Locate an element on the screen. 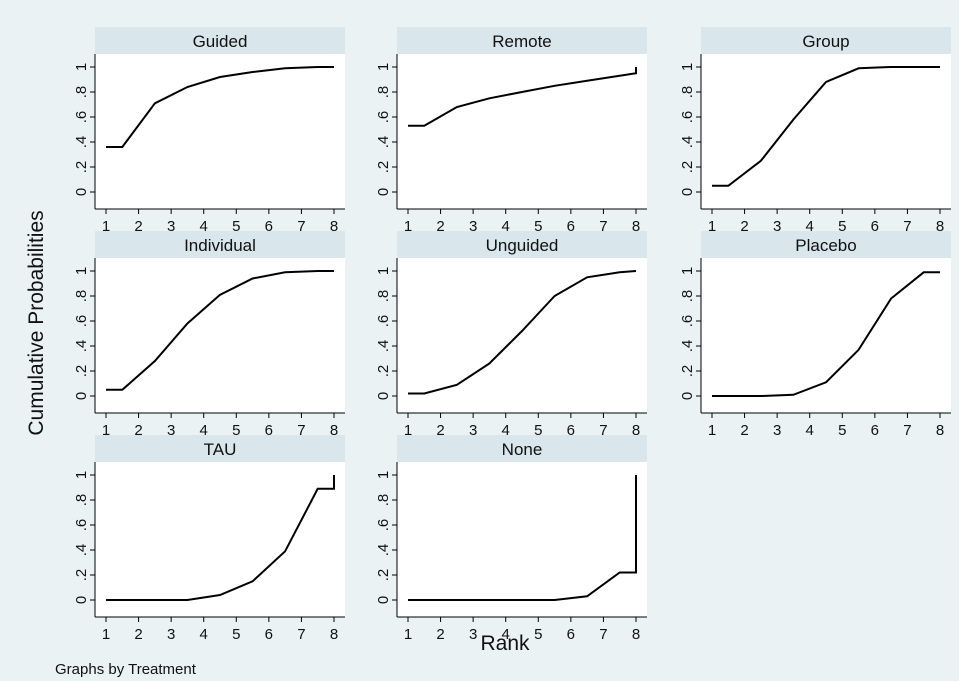 This screenshot has width=959, height=681. graphs-by-note: Graphs by Treatment is located at coordinates (126, 669).